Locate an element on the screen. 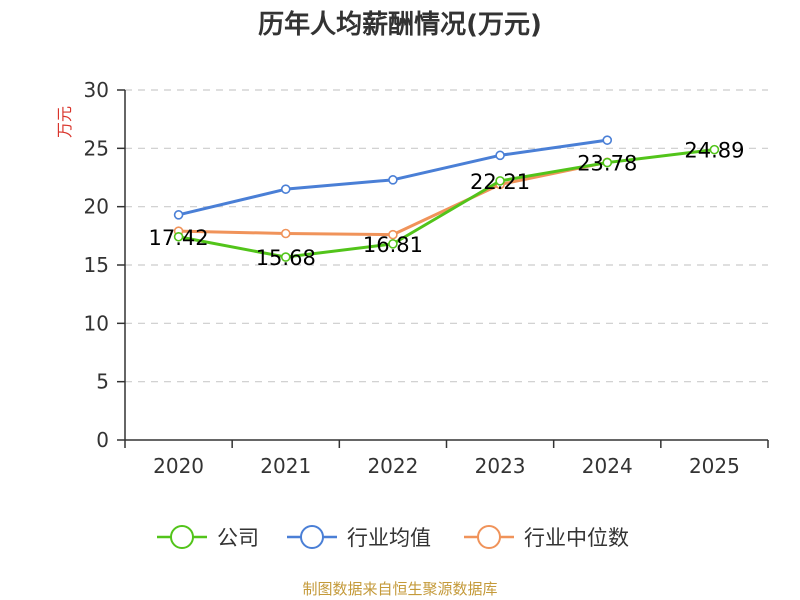 The image size is (800, 600). data-label: 16.81 is located at coordinates (393, 245).